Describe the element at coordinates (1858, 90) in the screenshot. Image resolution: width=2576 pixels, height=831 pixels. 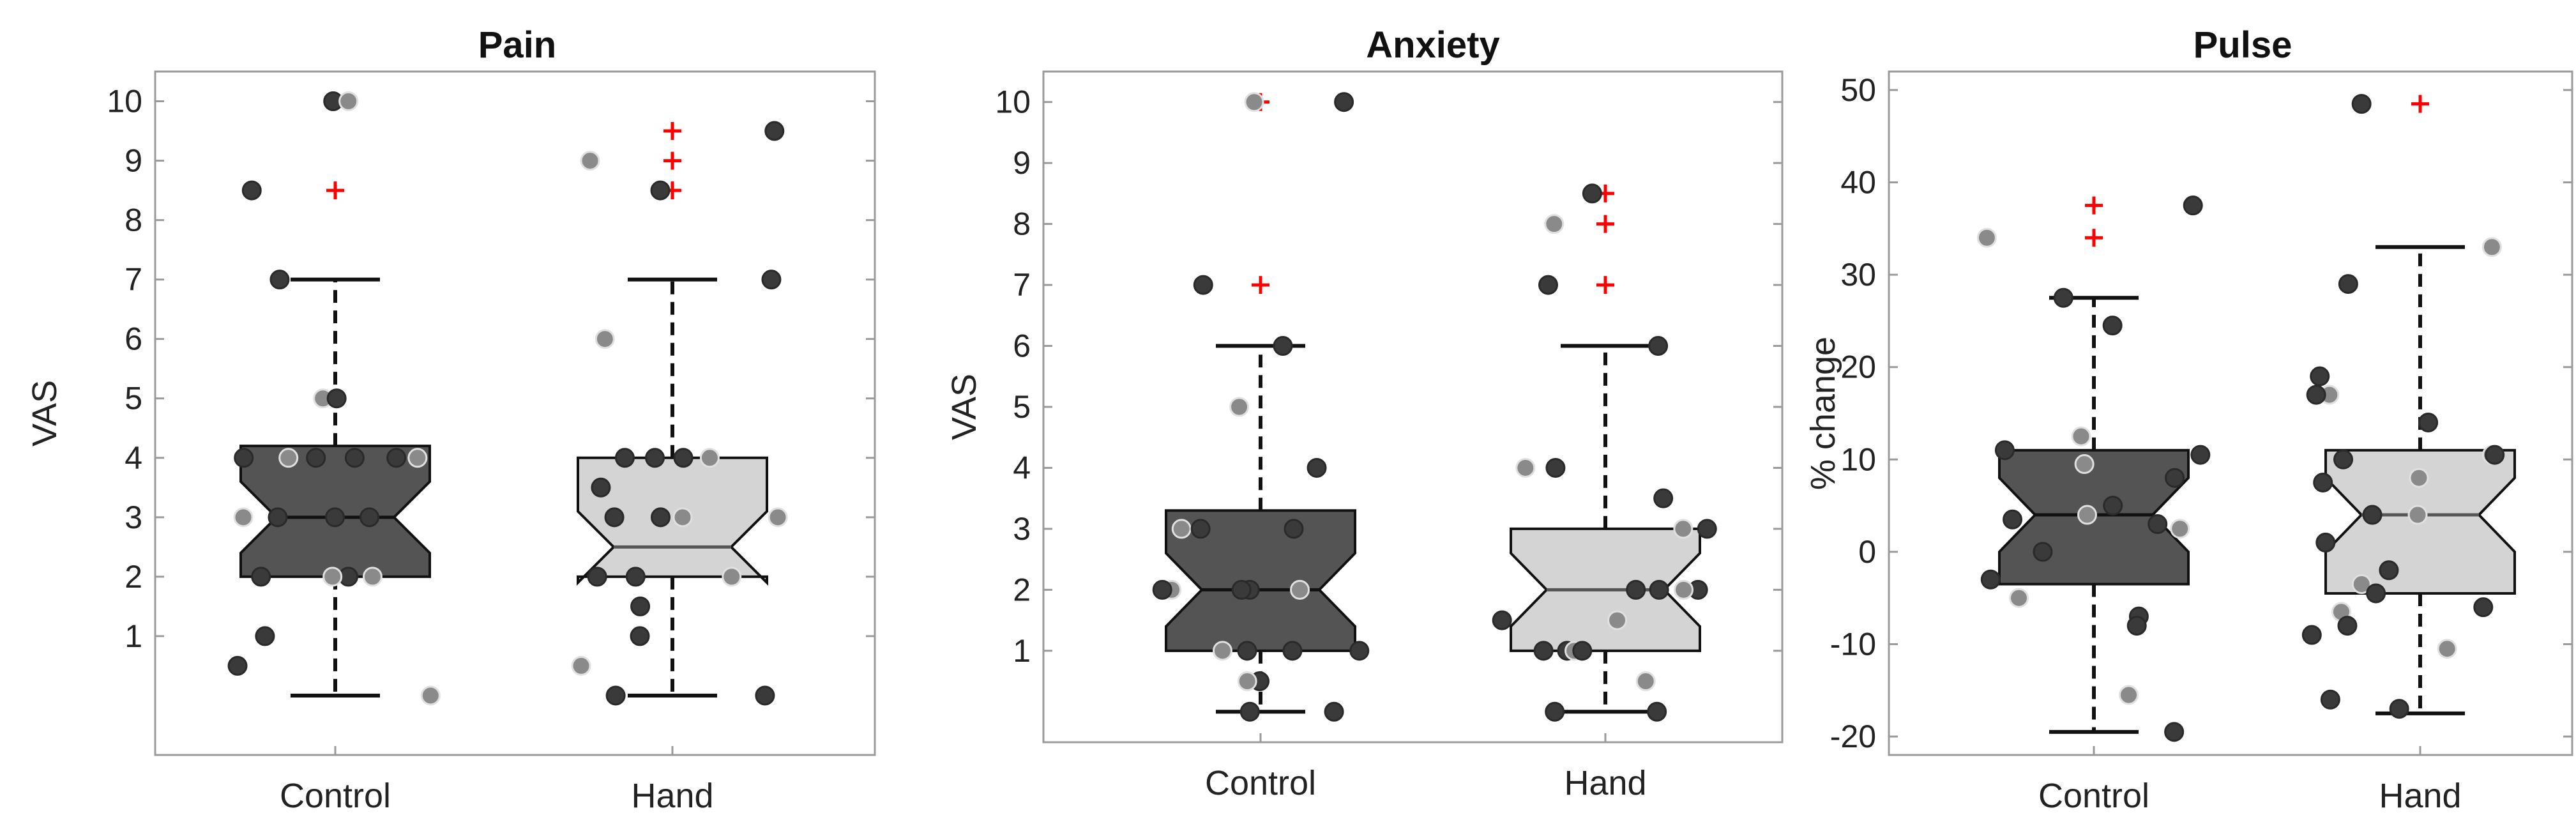
I see `y-tick-label: 50` at that location.